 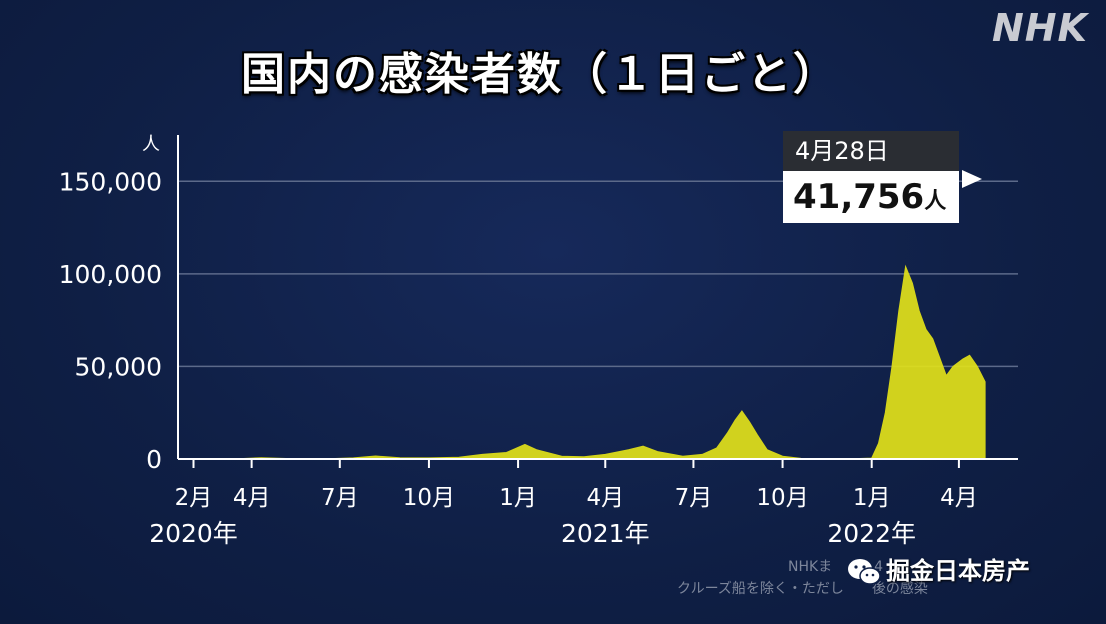 I want to click on y-tick-label: 100,000, so click(x=110, y=274).